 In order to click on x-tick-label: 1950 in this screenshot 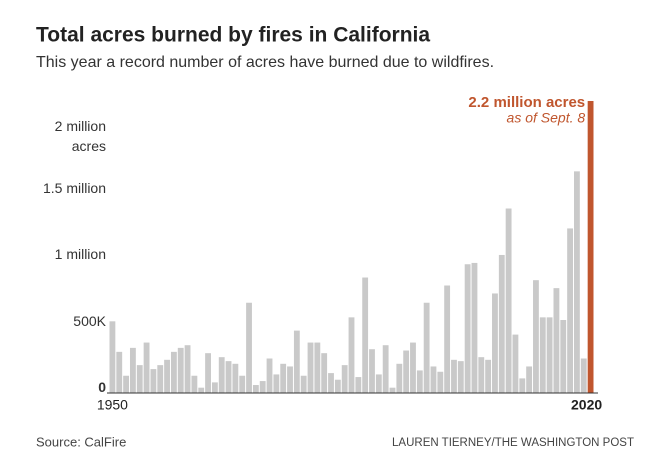, I will do `click(112, 405)`.